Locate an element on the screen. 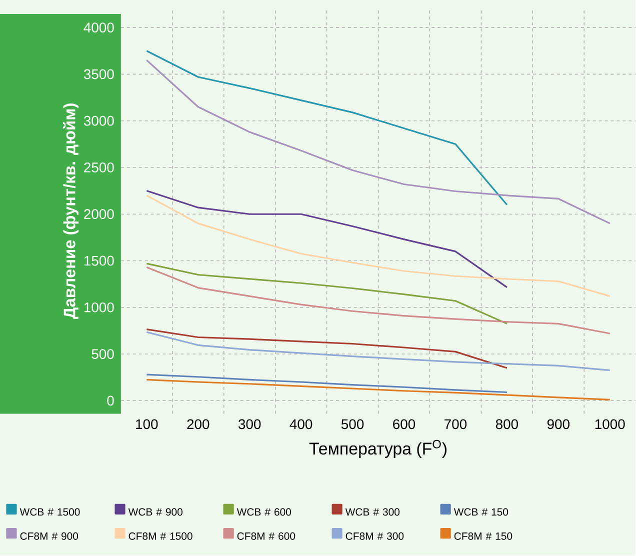 This screenshot has height=556, width=636. legend-label: CF8M # 1500 is located at coordinates (160, 536).